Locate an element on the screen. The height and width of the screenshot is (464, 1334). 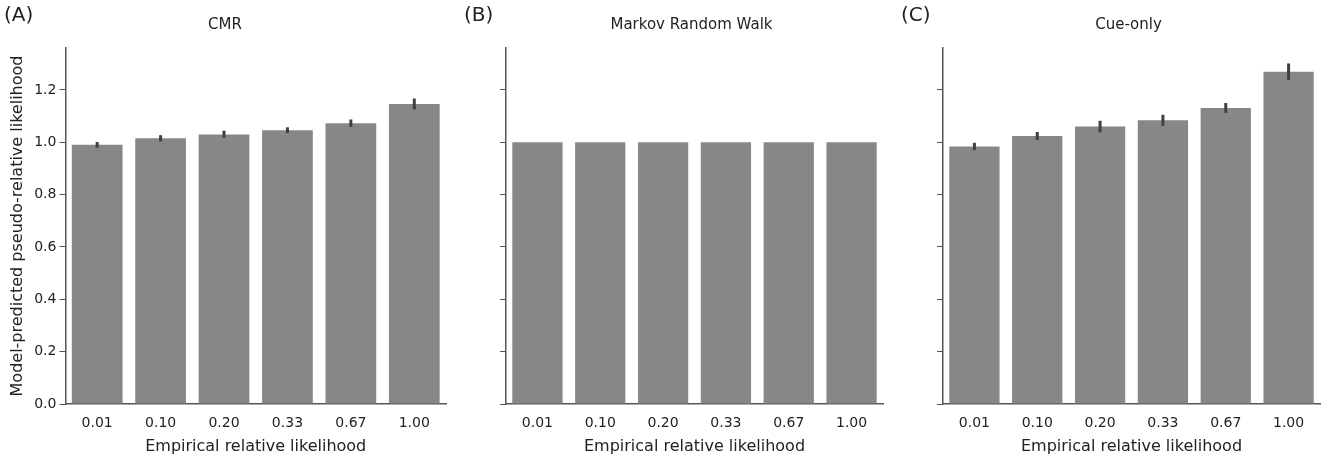
chart-title: Cue-only is located at coordinates (1128, 23).